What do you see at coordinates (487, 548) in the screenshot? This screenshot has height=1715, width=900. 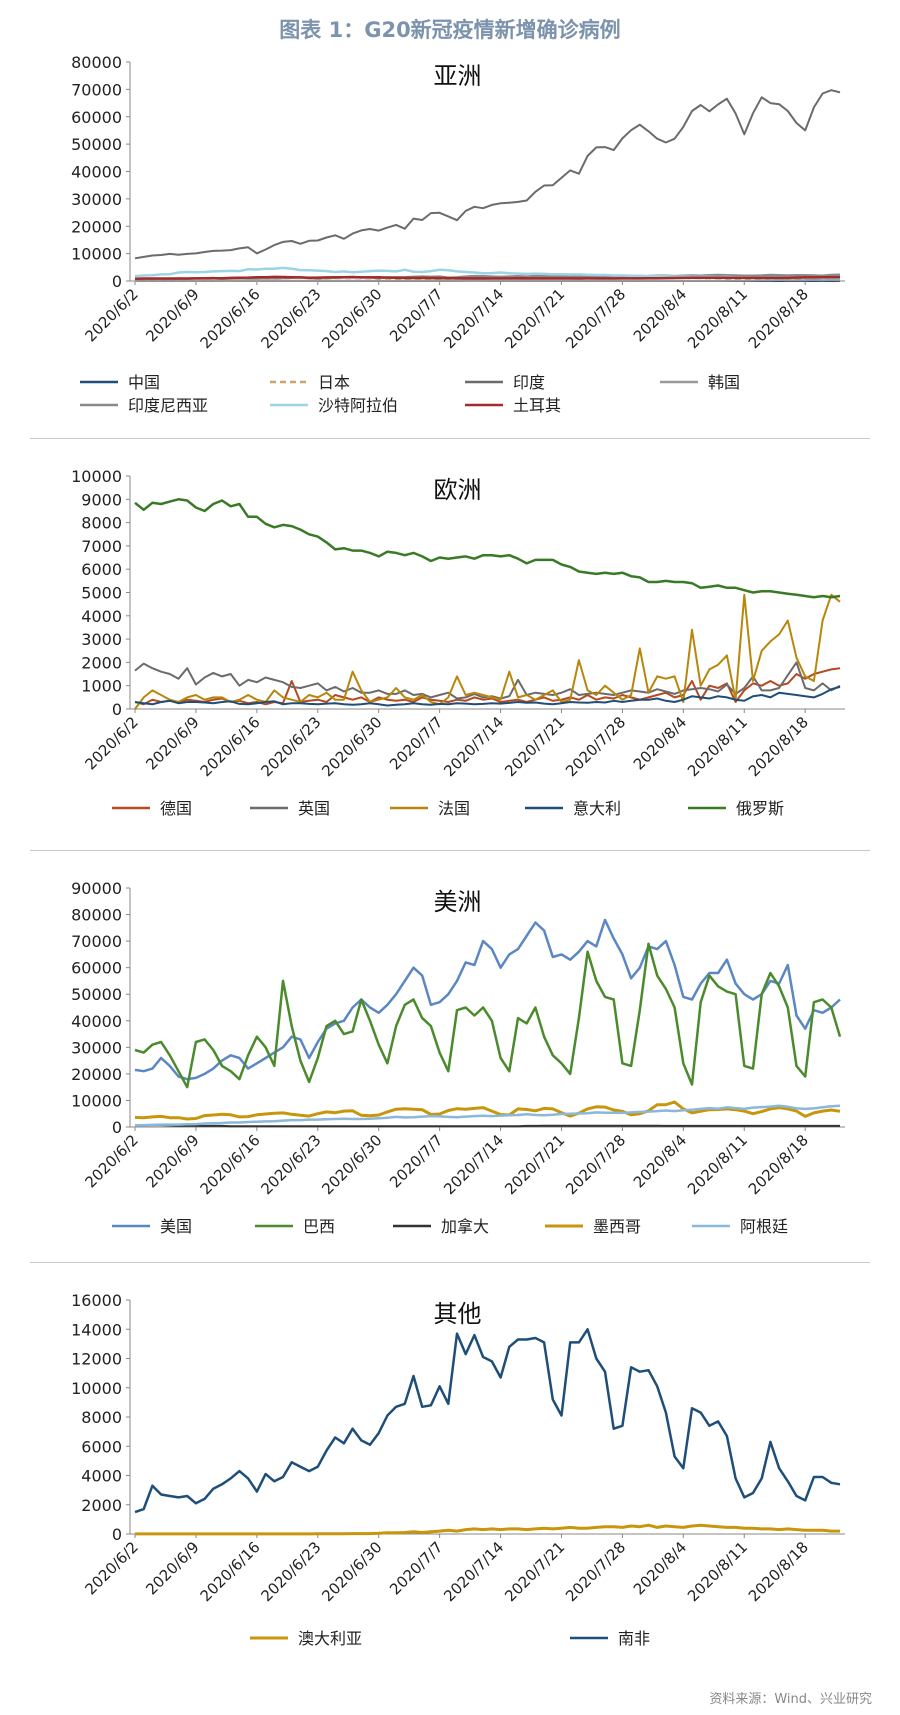 I see `series-line-俄罗斯` at bounding box center [487, 548].